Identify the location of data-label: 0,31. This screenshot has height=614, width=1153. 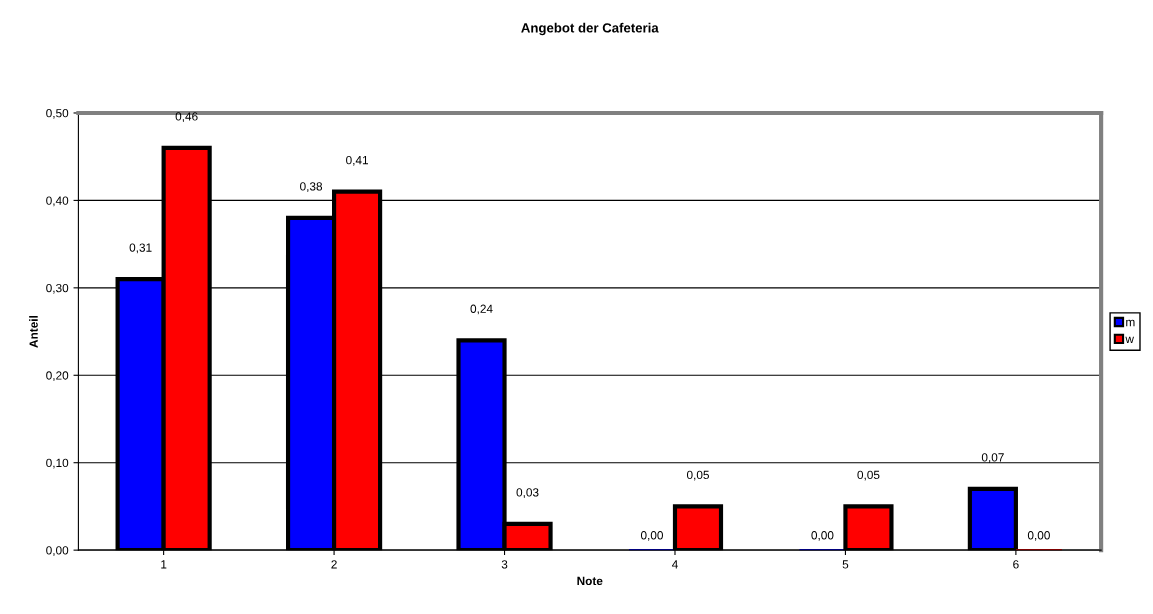
(140, 248).